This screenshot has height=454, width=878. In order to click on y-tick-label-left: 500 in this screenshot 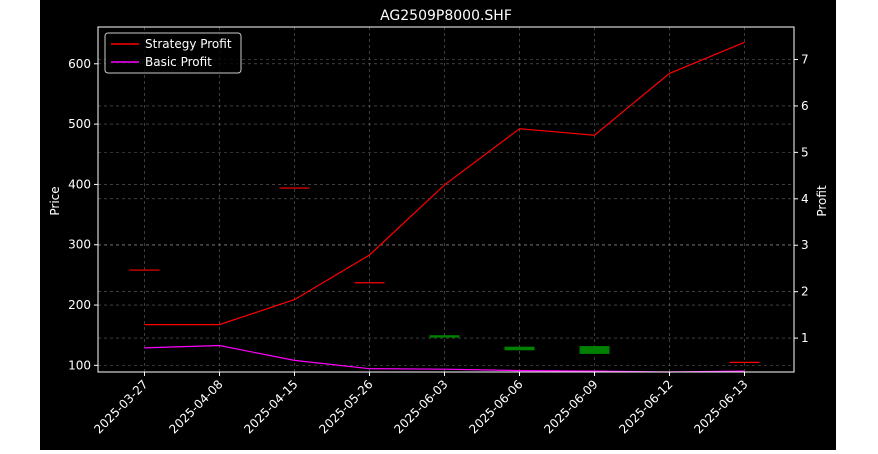, I will do `click(79, 124)`.